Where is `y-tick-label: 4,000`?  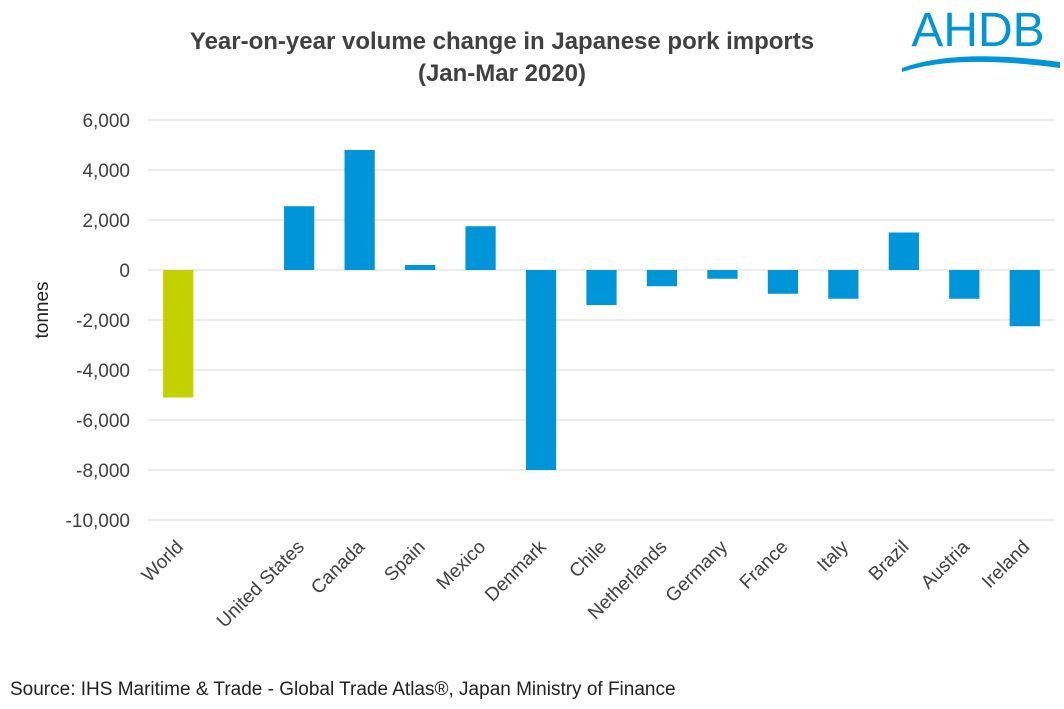
y-tick-label: 4,000 is located at coordinates (106, 171).